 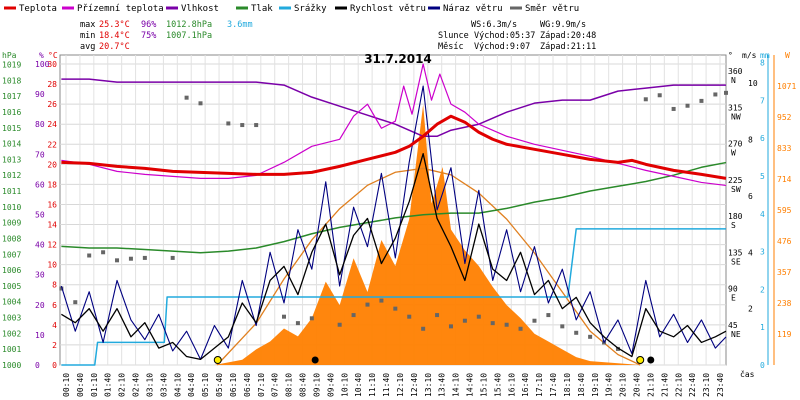 I want to click on hpa-axis-unit: hPa, so click(x=9, y=55).